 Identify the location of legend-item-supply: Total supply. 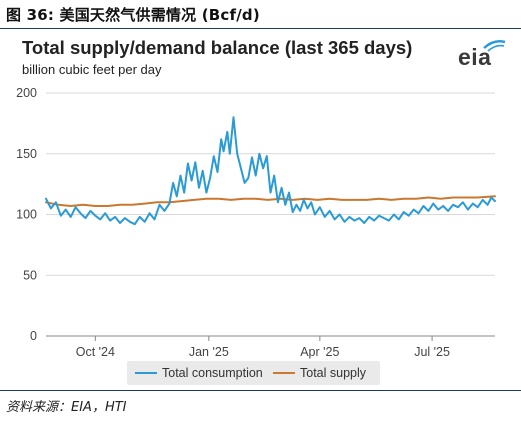
(319, 373).